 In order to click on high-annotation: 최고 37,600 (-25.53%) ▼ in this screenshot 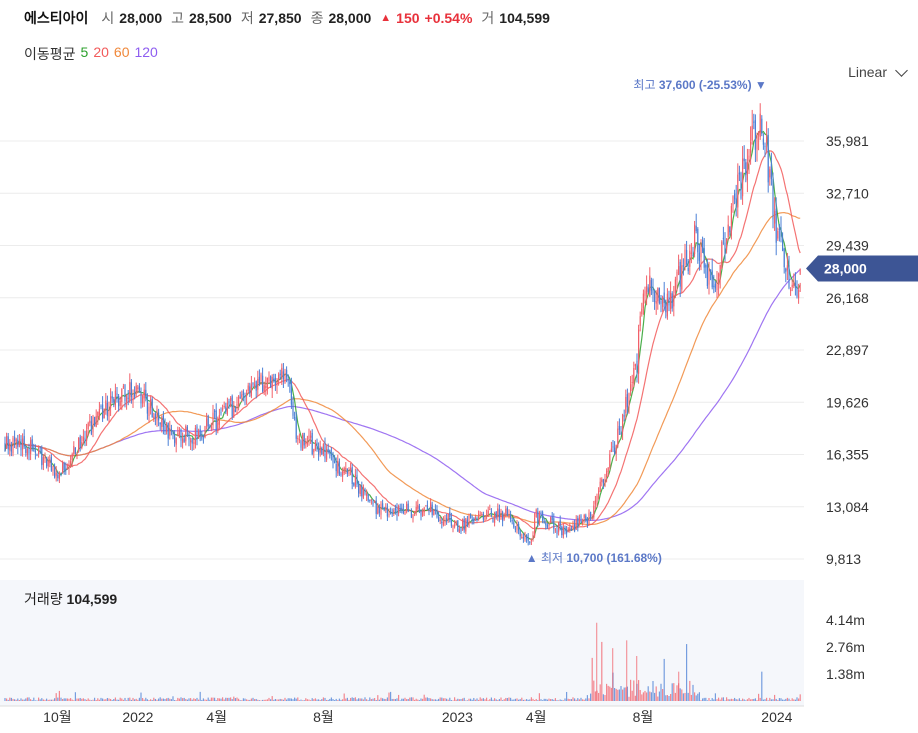, I will do `click(699, 85)`.